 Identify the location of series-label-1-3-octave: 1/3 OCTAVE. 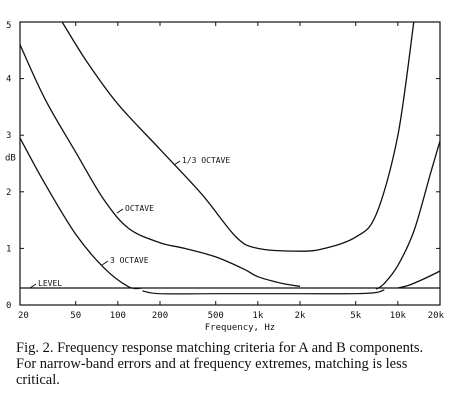
(206, 160).